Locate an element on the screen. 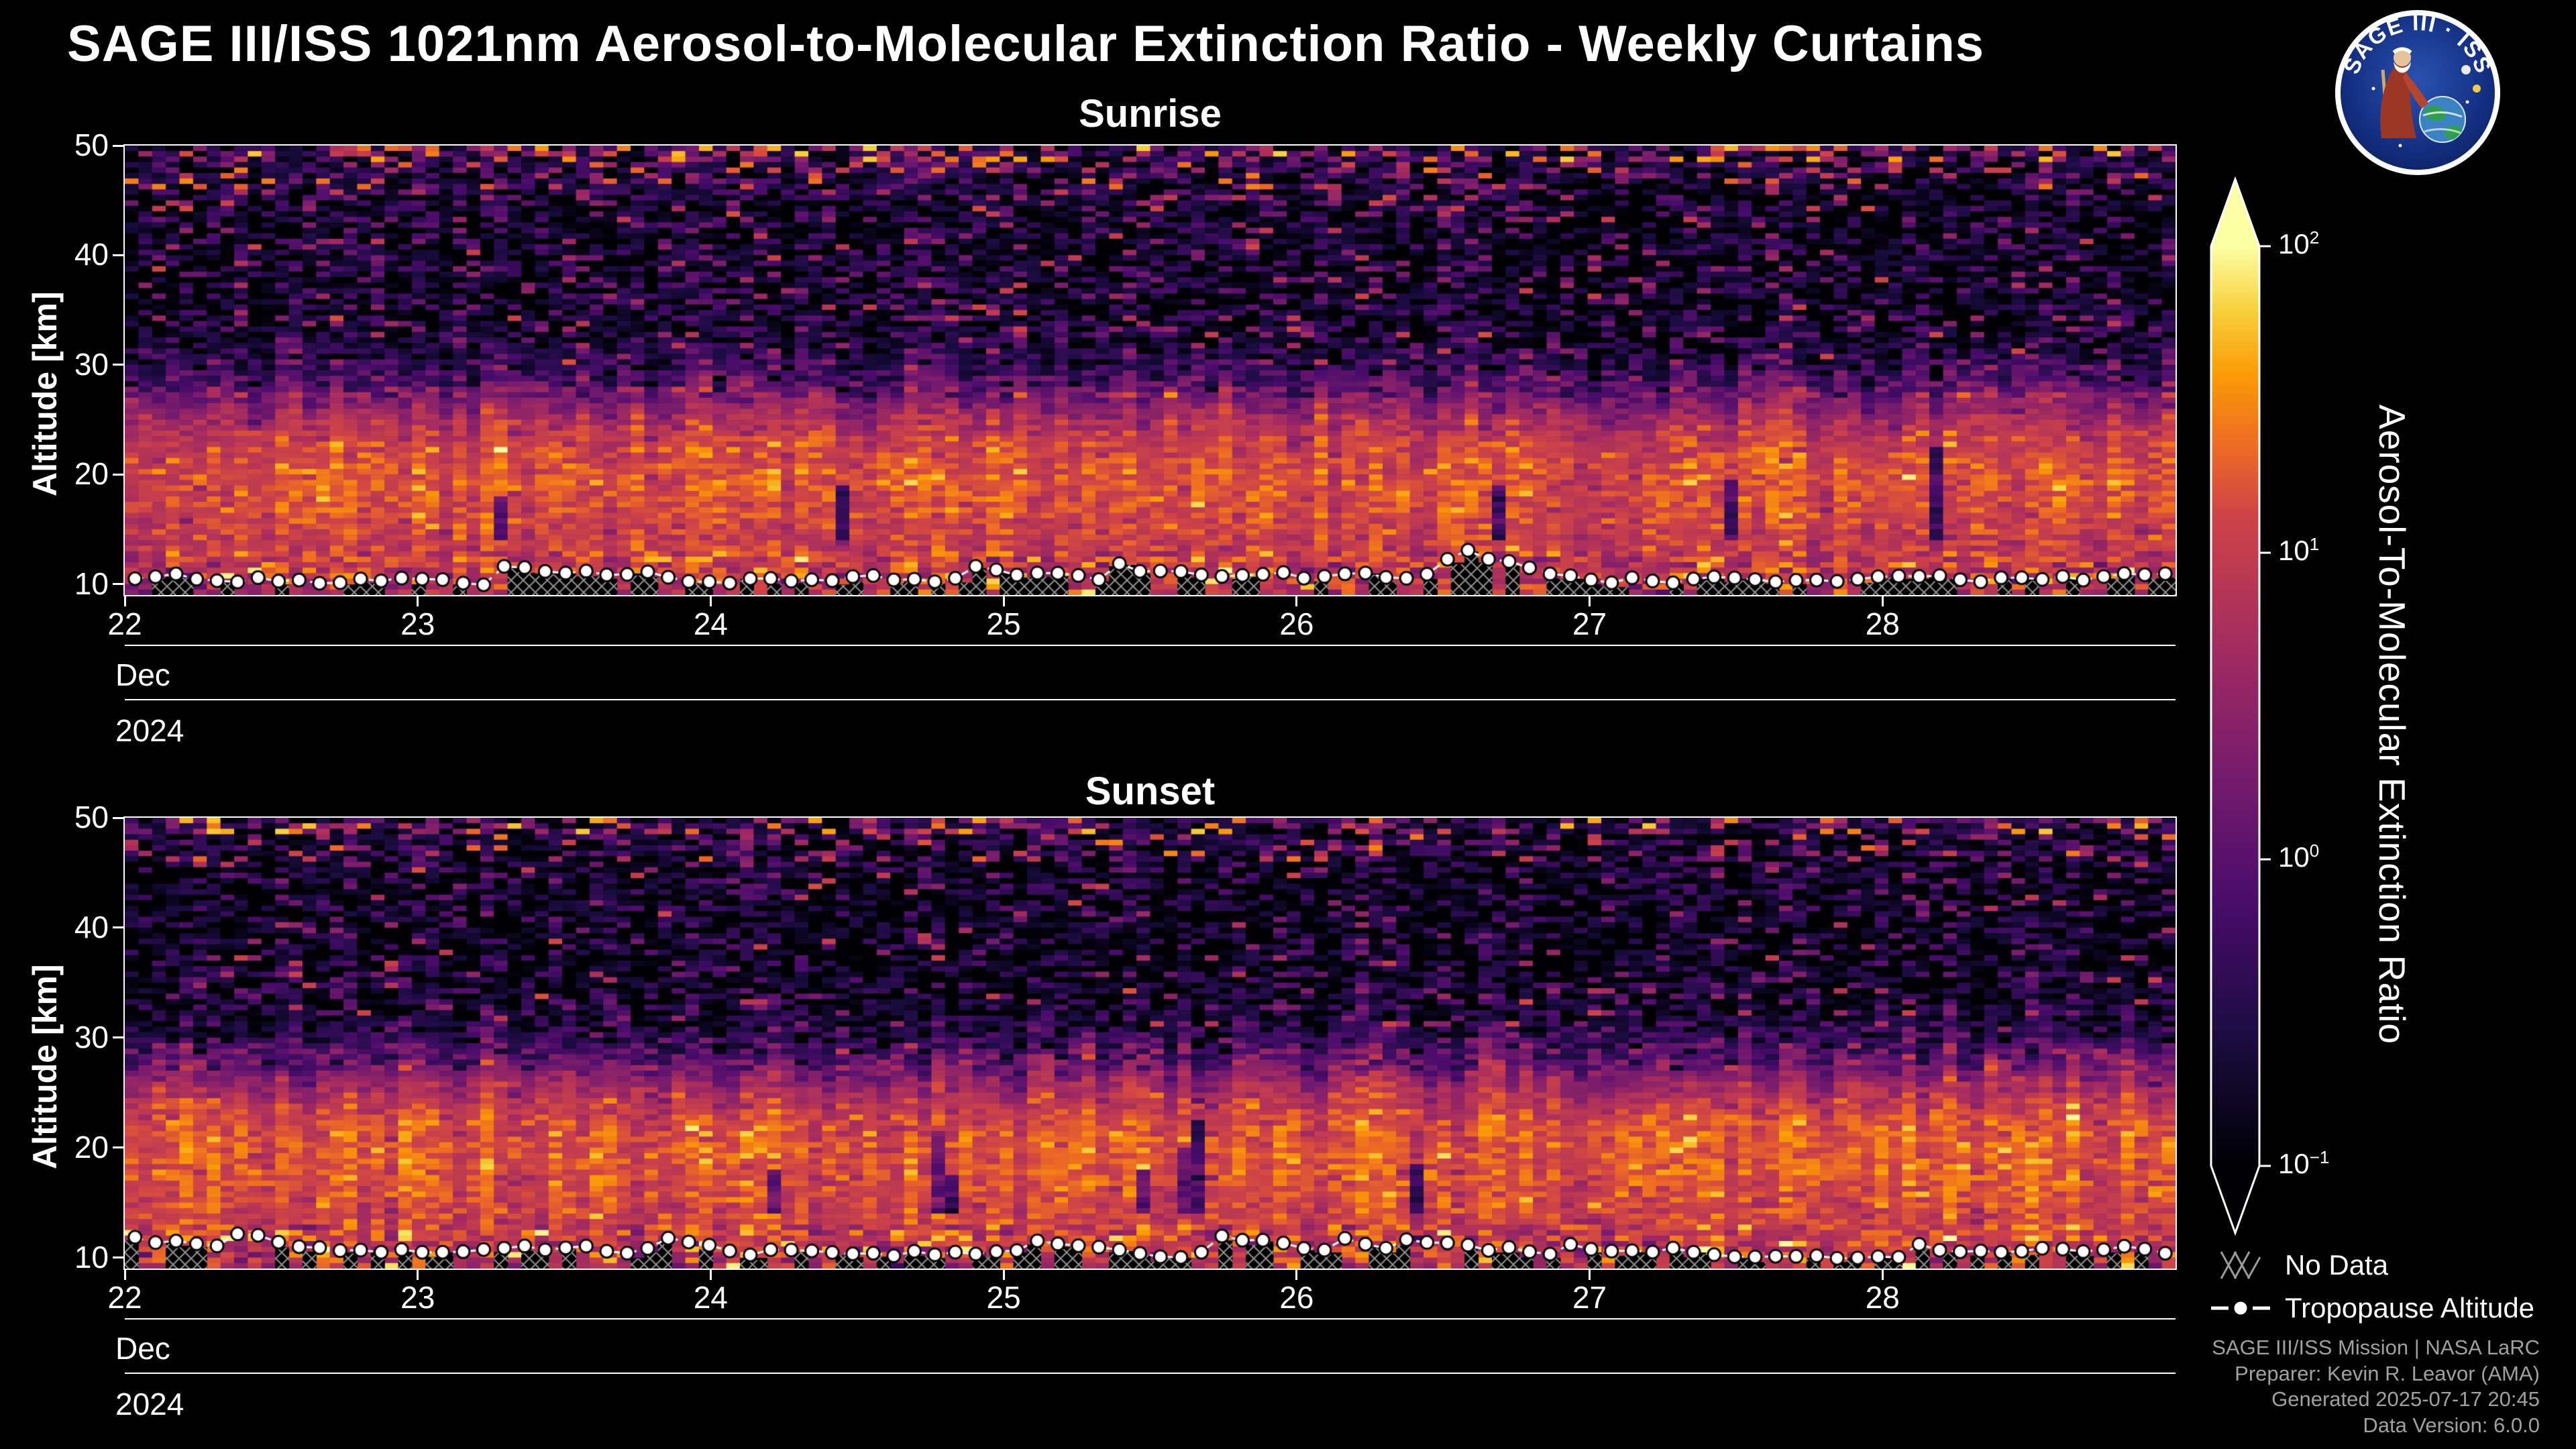 The image size is (2576, 1449). x-tick-label-sunrise: 22 is located at coordinates (124, 623).